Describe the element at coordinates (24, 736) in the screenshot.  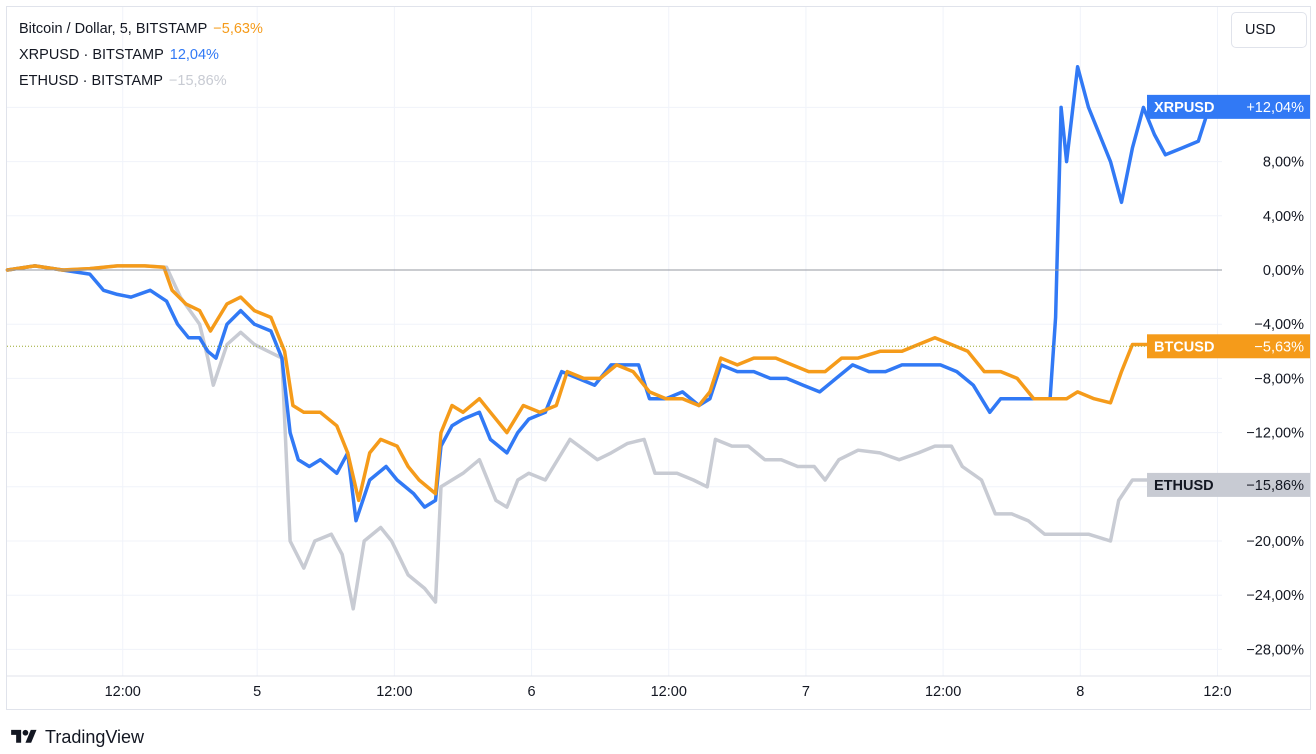
I see `tradingview-logo-icon` at that location.